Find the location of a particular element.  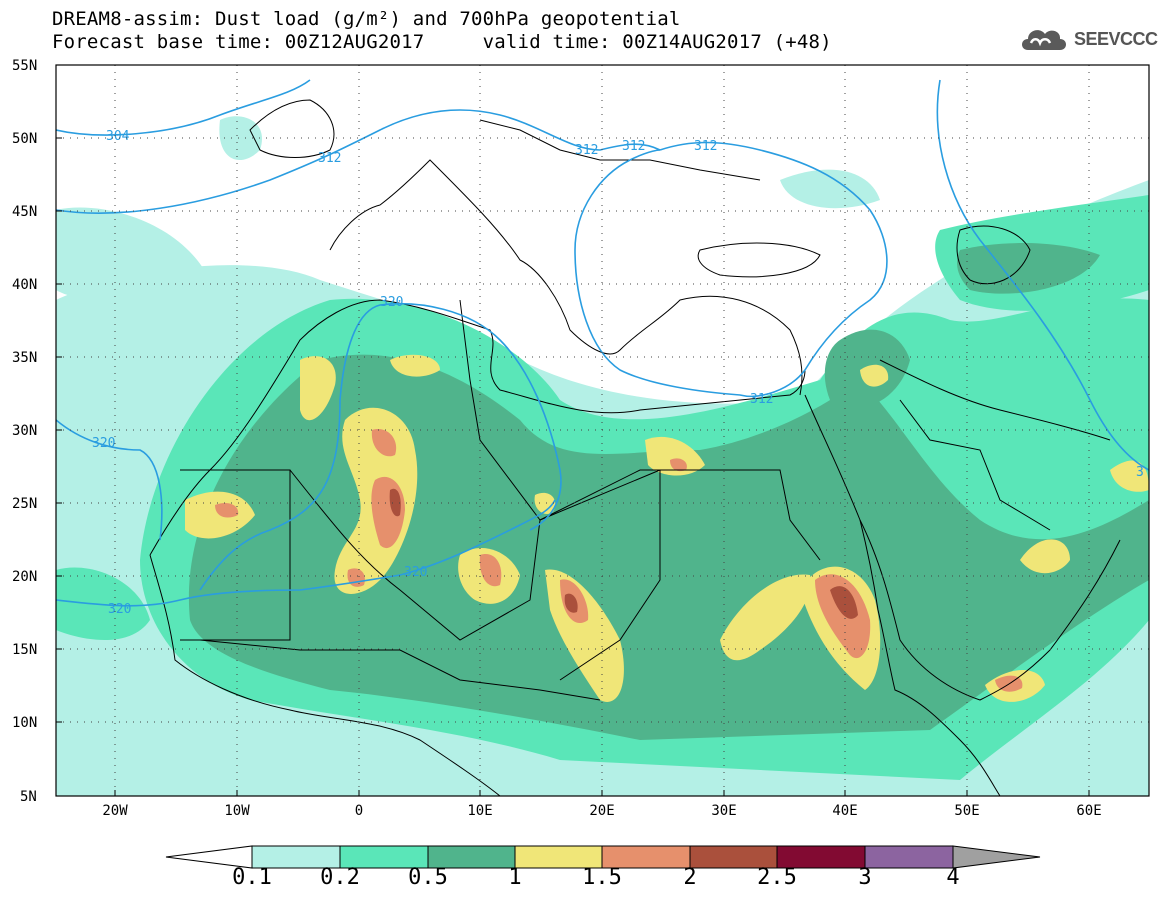

lat-label: 30N is located at coordinates (24, 431).